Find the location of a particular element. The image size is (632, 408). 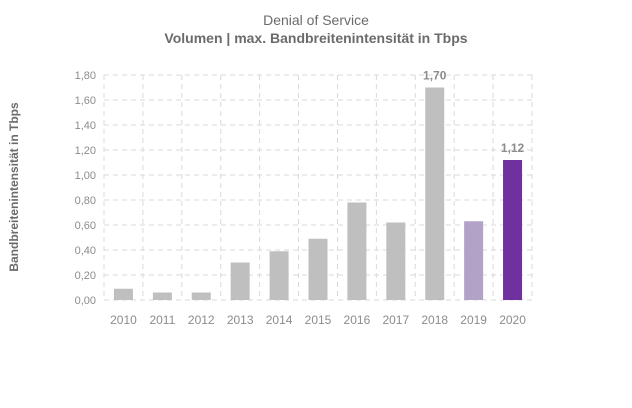

bar-2012 is located at coordinates (201, 296).